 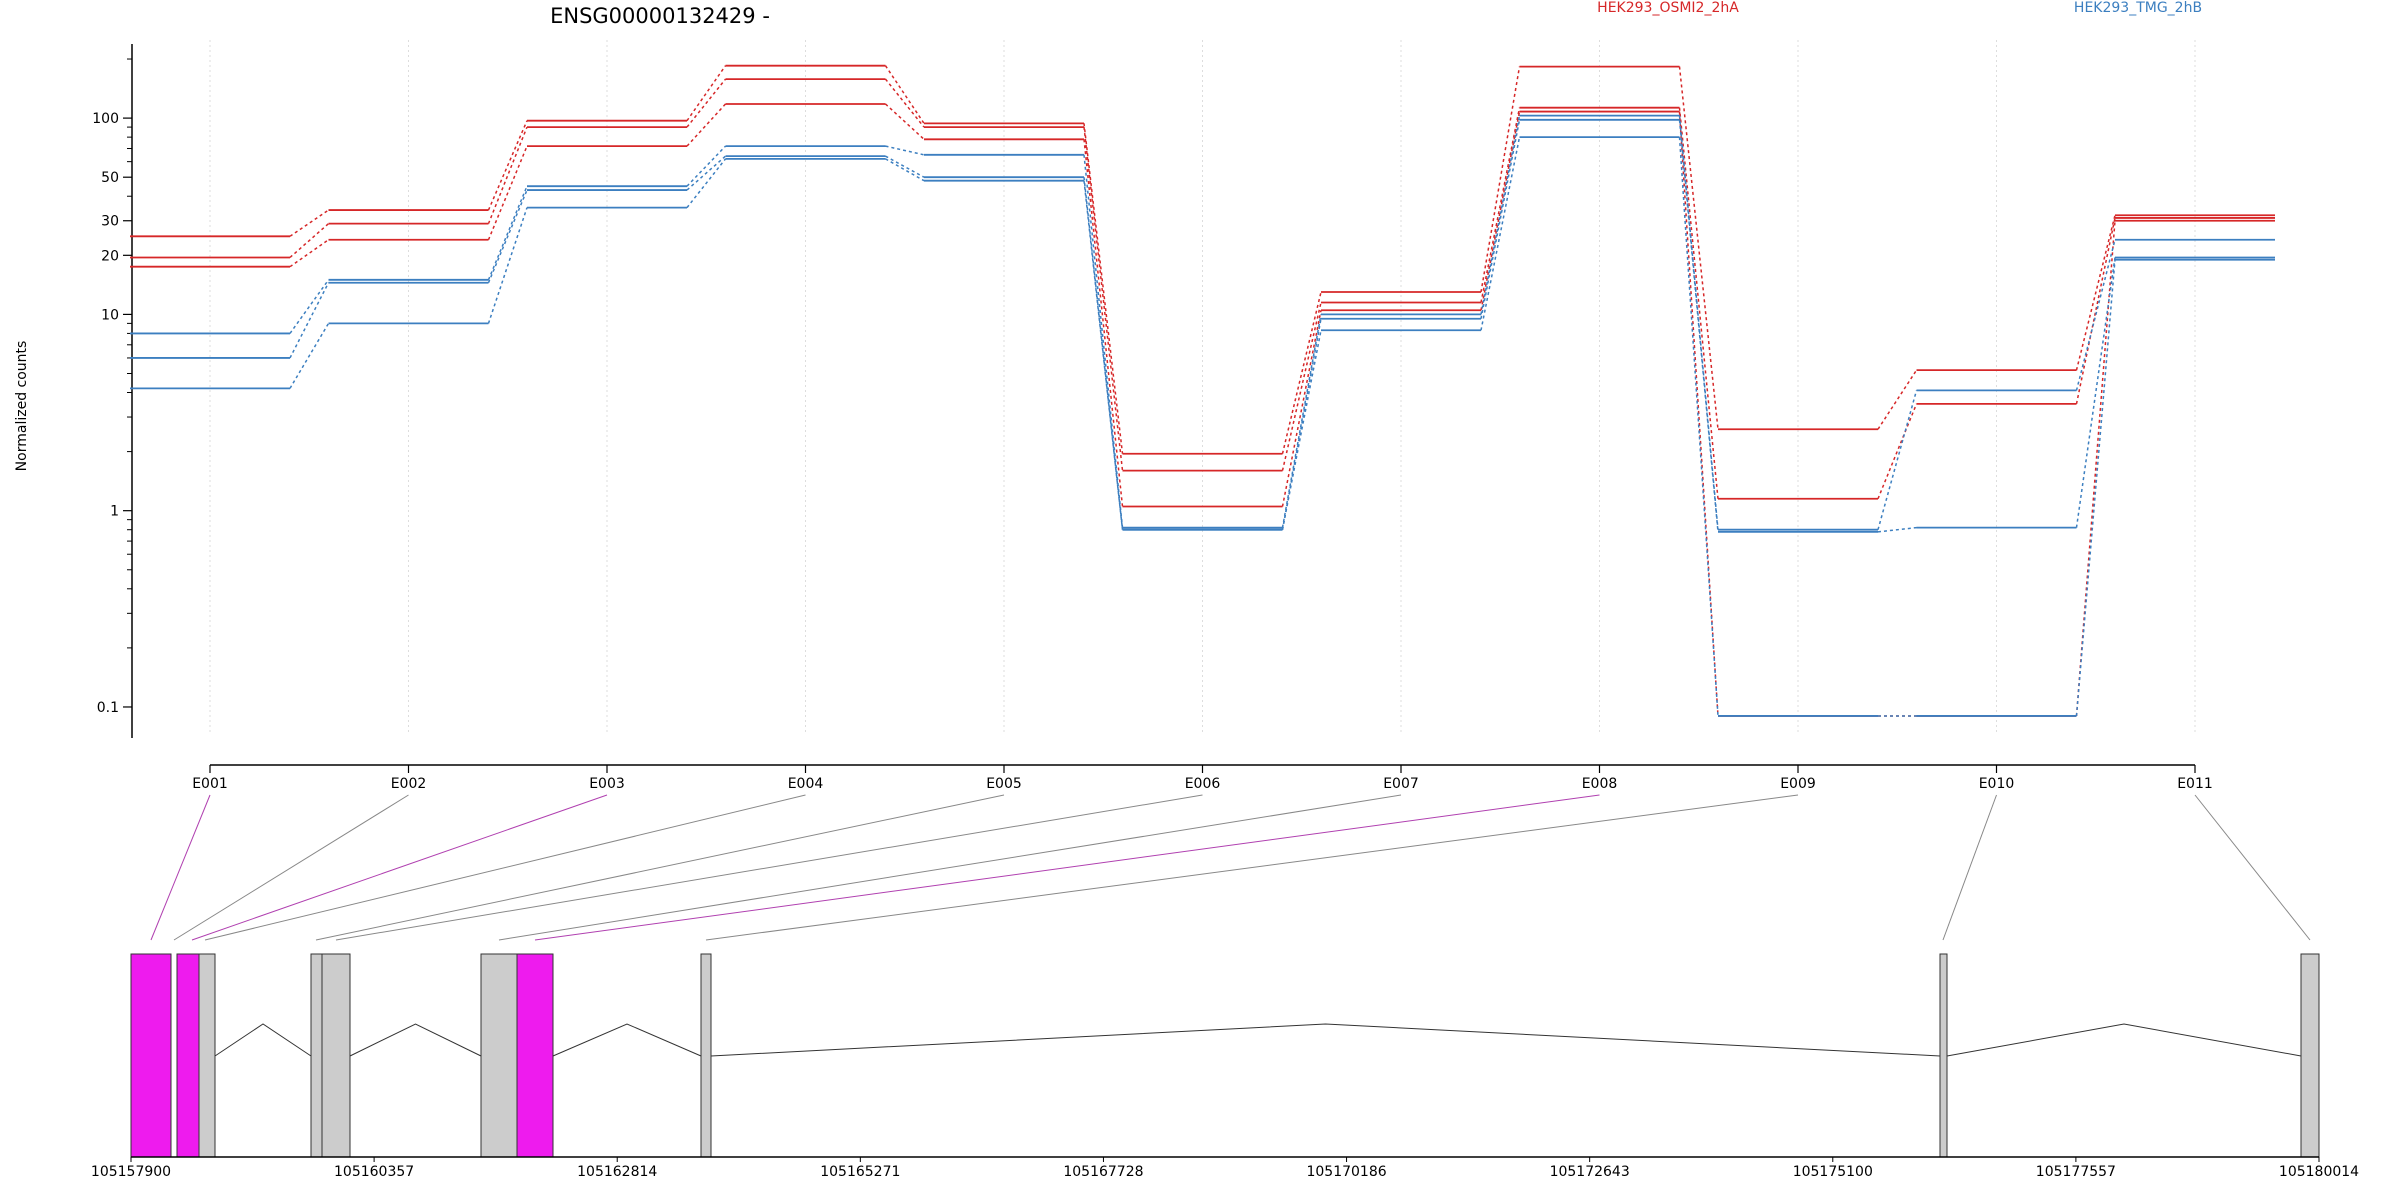 What do you see at coordinates (607, 784) in the screenshot?
I see `x-tick-label: E003` at bounding box center [607, 784].